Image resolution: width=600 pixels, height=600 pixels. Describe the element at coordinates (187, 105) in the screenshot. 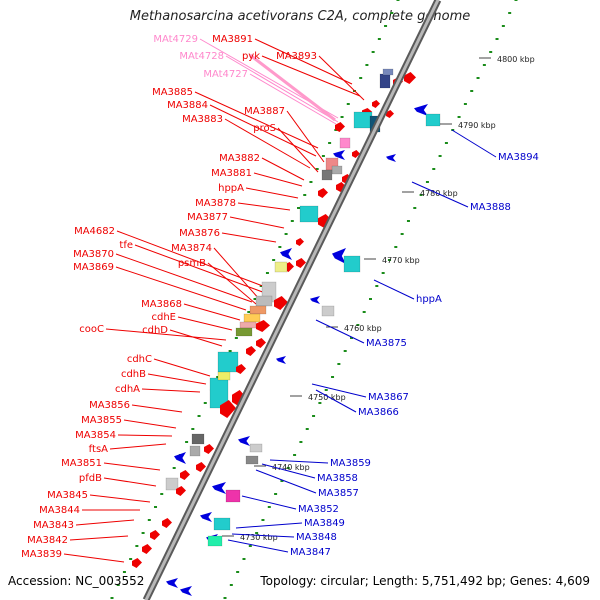

I see `gene-label-left: MA3884` at that location.